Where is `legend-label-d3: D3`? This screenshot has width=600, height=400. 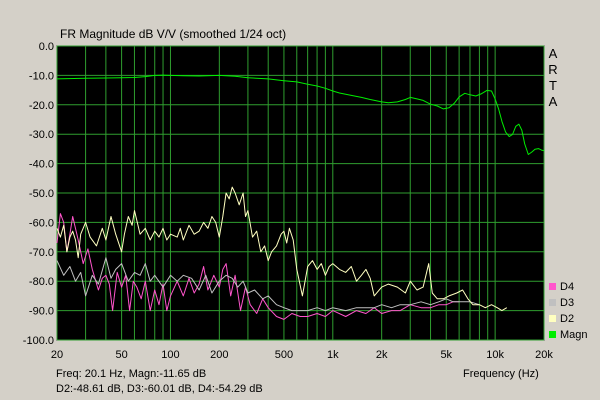 legend-label-d3: D3 is located at coordinates (567, 303).